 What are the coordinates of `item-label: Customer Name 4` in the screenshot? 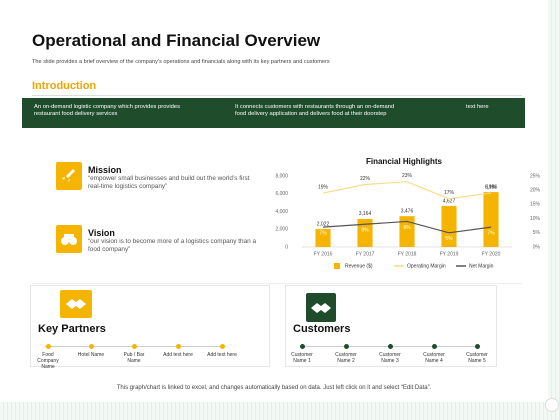 It's located at (434, 358).